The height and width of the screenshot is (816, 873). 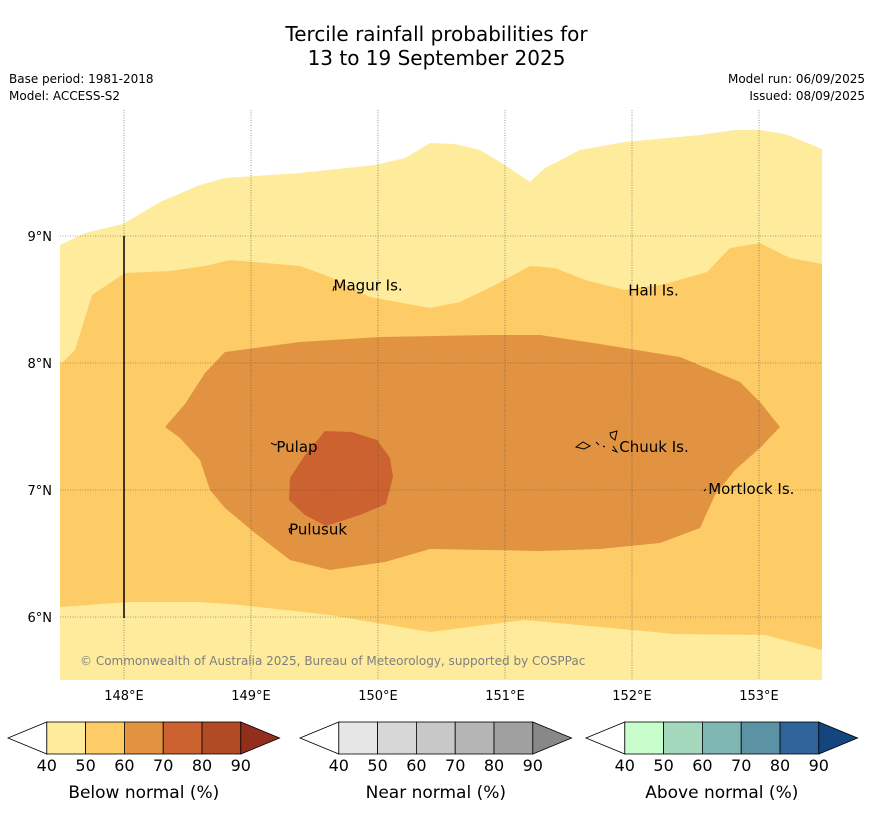 What do you see at coordinates (632, 696) in the screenshot?
I see `lon-tick-label: 152°E` at bounding box center [632, 696].